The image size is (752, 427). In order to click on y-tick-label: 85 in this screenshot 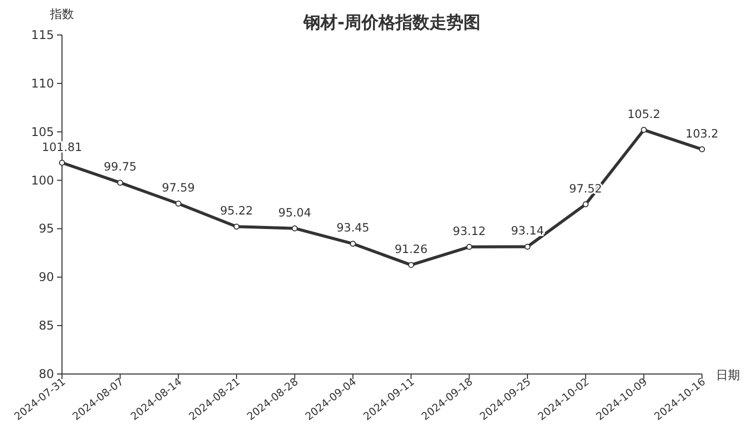, I will do `click(46, 325)`.